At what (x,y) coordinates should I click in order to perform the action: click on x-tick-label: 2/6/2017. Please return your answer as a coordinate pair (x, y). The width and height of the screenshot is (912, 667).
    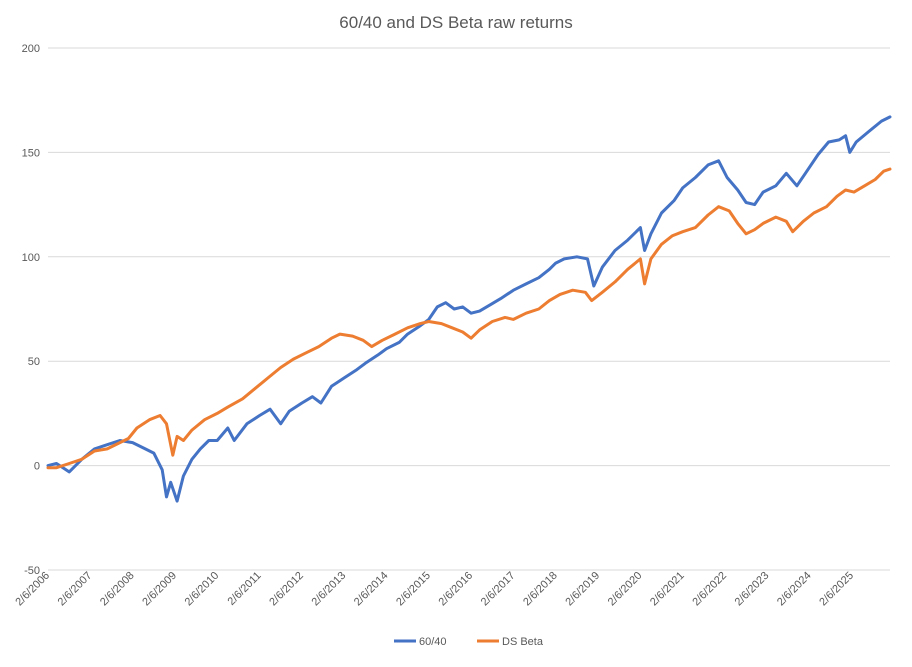
    Looking at the image, I should click on (498, 589).